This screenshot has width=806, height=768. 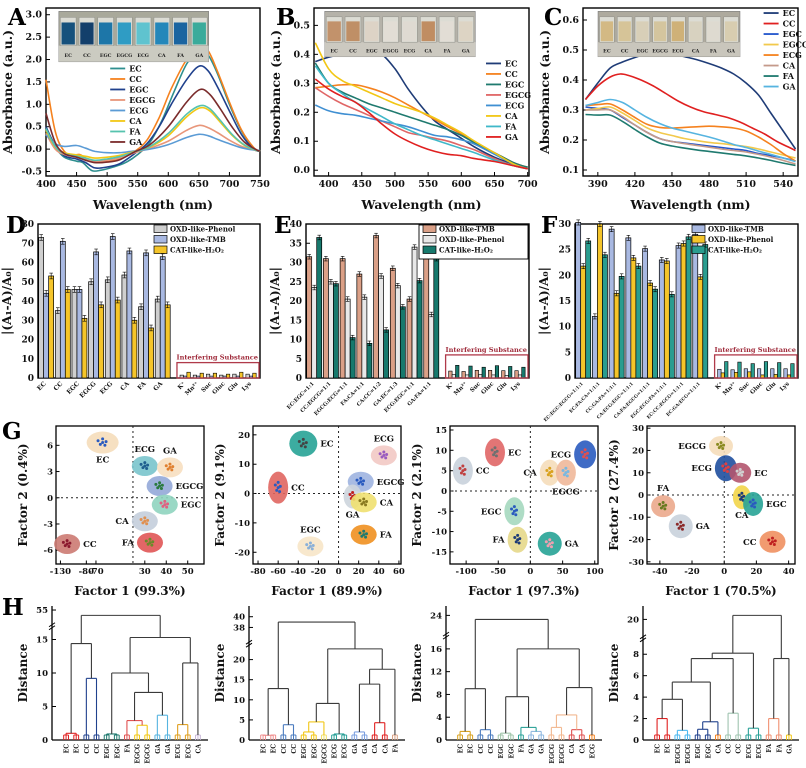 What do you see at coordinates (417, 672) in the screenshot?
I see `svg-text: Distance` at bounding box center [417, 672].